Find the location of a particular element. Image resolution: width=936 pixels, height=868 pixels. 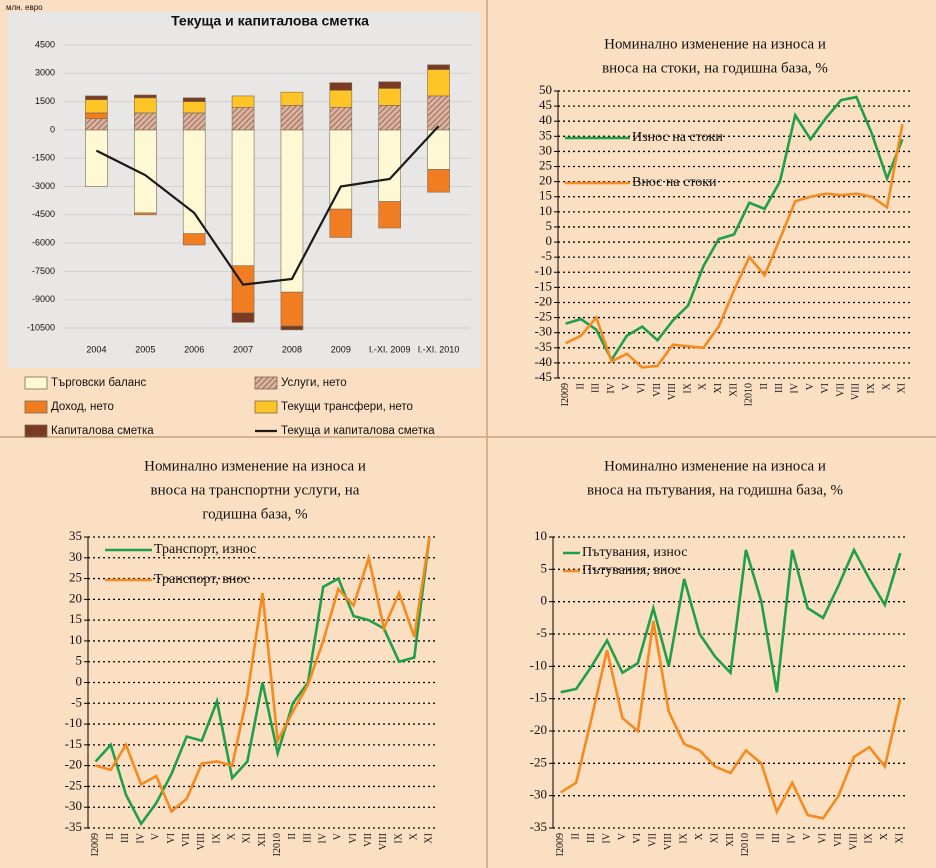

y-tick-label: -1500 is located at coordinates (43, 158).